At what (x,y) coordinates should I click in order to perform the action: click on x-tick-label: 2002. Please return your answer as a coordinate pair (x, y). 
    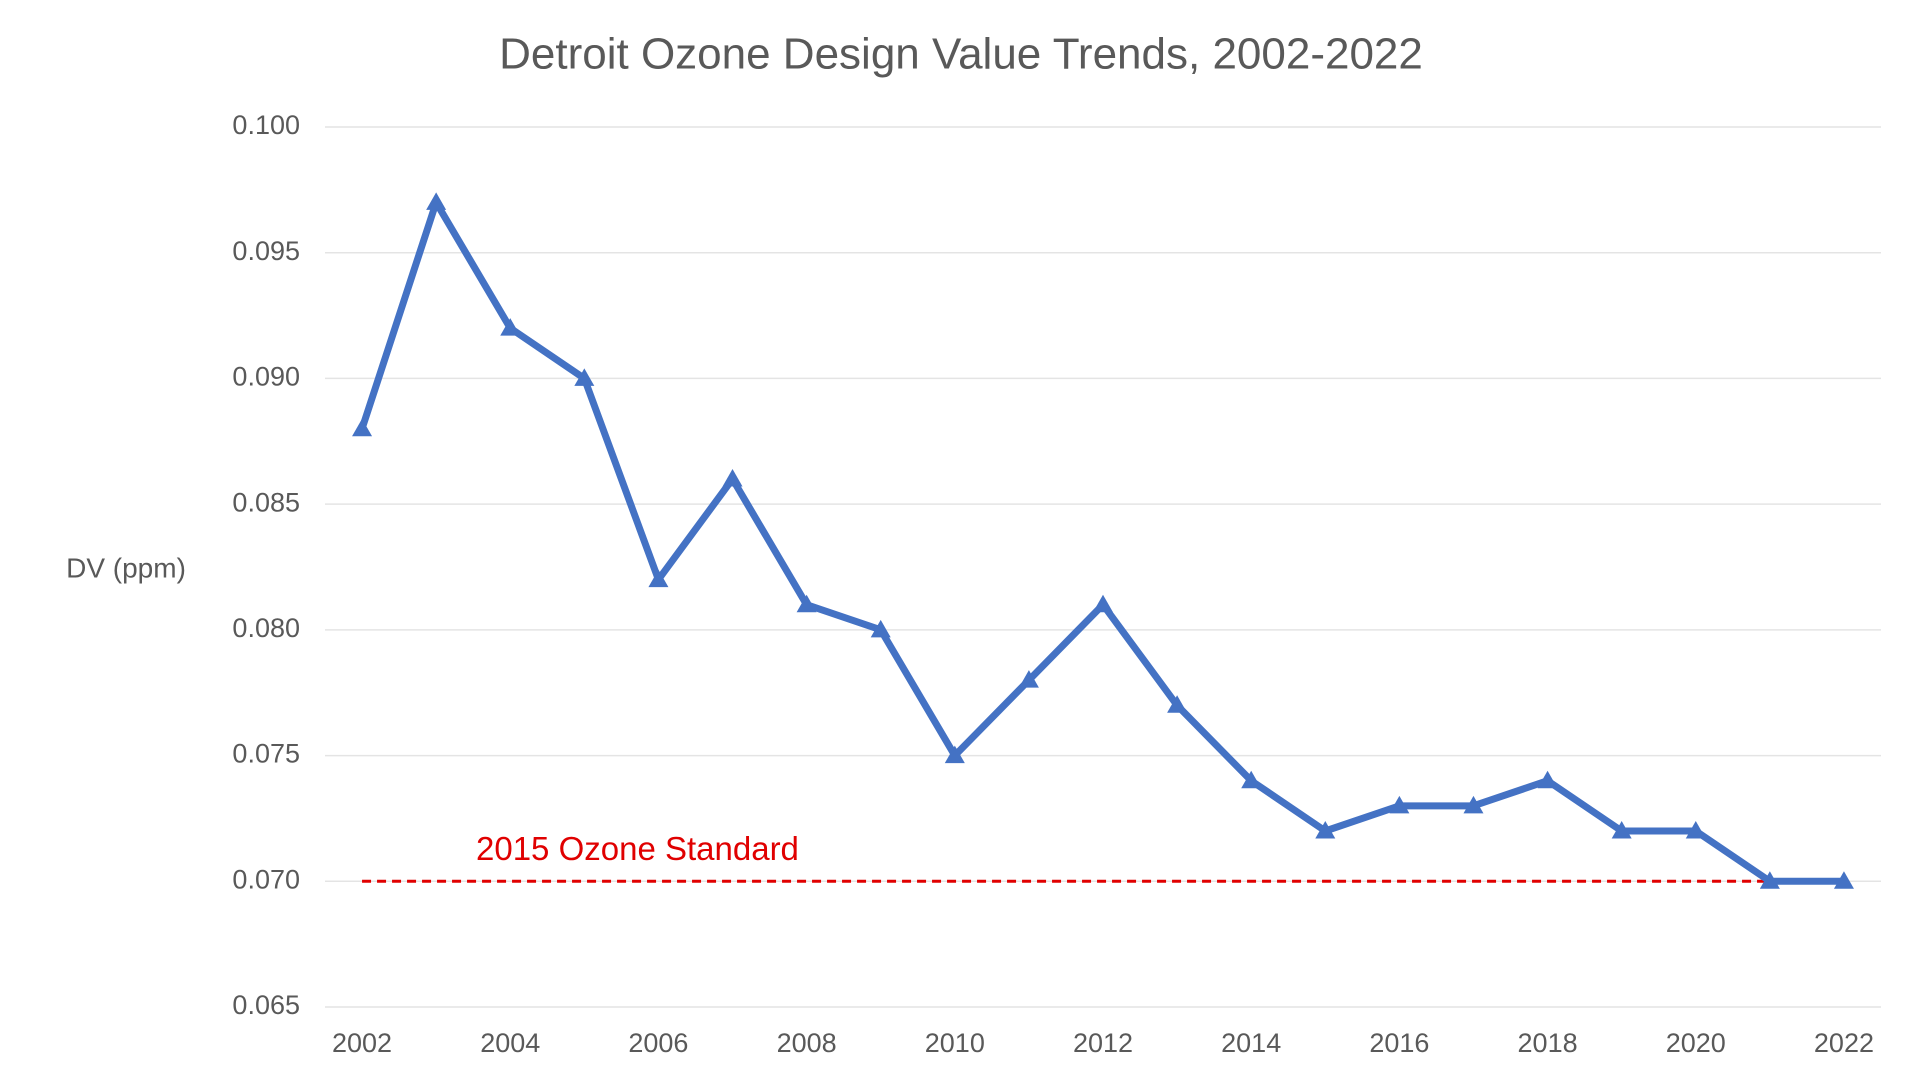
    Looking at the image, I should click on (362, 1043).